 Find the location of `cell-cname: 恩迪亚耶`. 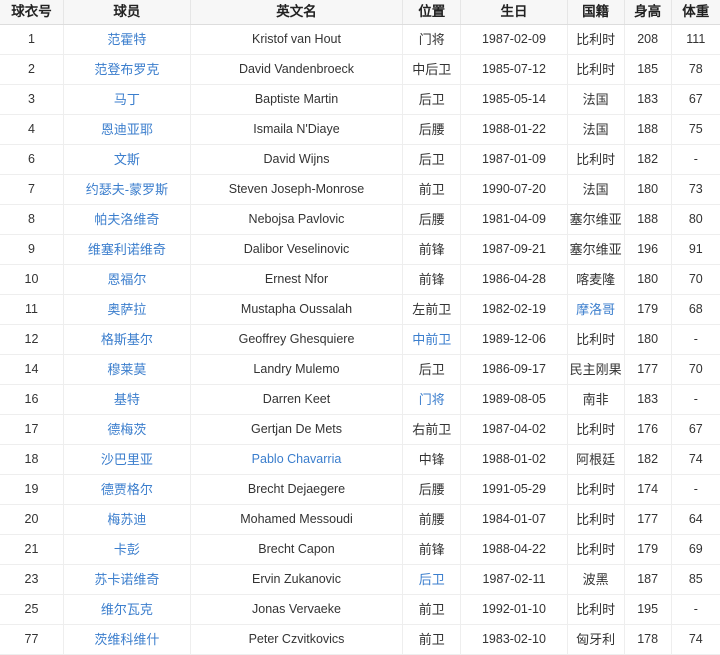

cell-cname: 恩迪亚耶 is located at coordinates (127, 129).